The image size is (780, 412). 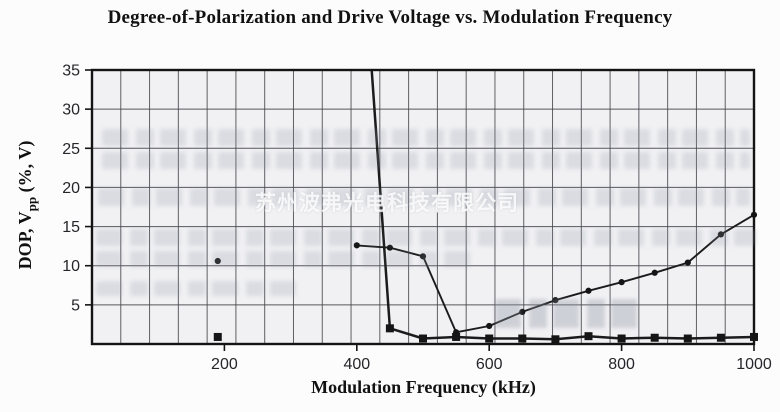 I want to click on watermark-text: 苏州波弗光电科技有限公司, so click(x=387, y=203).